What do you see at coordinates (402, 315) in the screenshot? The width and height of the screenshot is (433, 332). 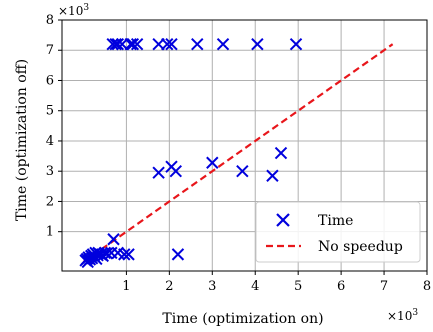 I see `x-axis-multiplier: ×103` at bounding box center [402, 315].